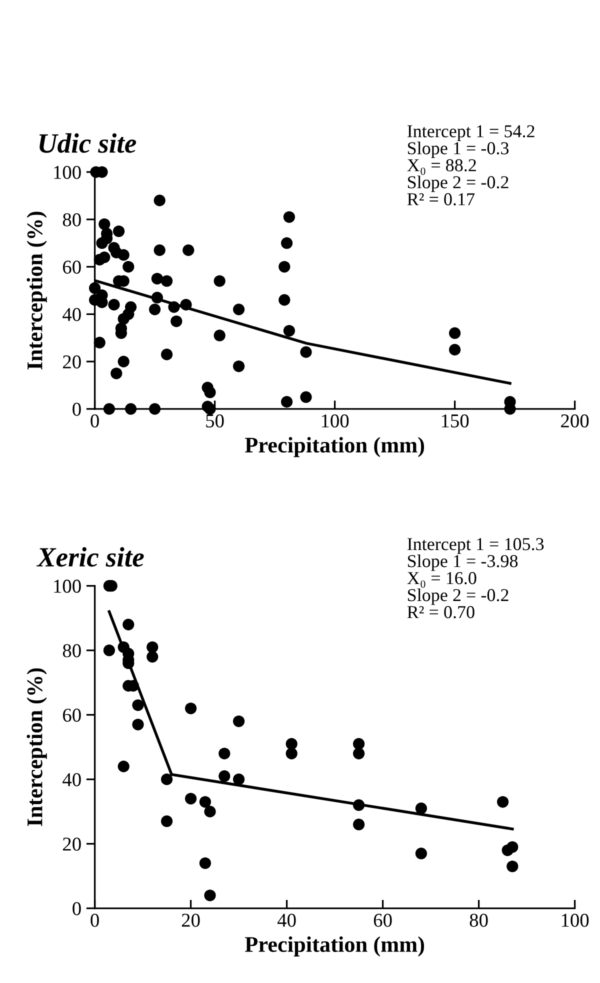 The height and width of the screenshot is (983, 600). I want to click on x-tick-label: 50, so click(215, 421).